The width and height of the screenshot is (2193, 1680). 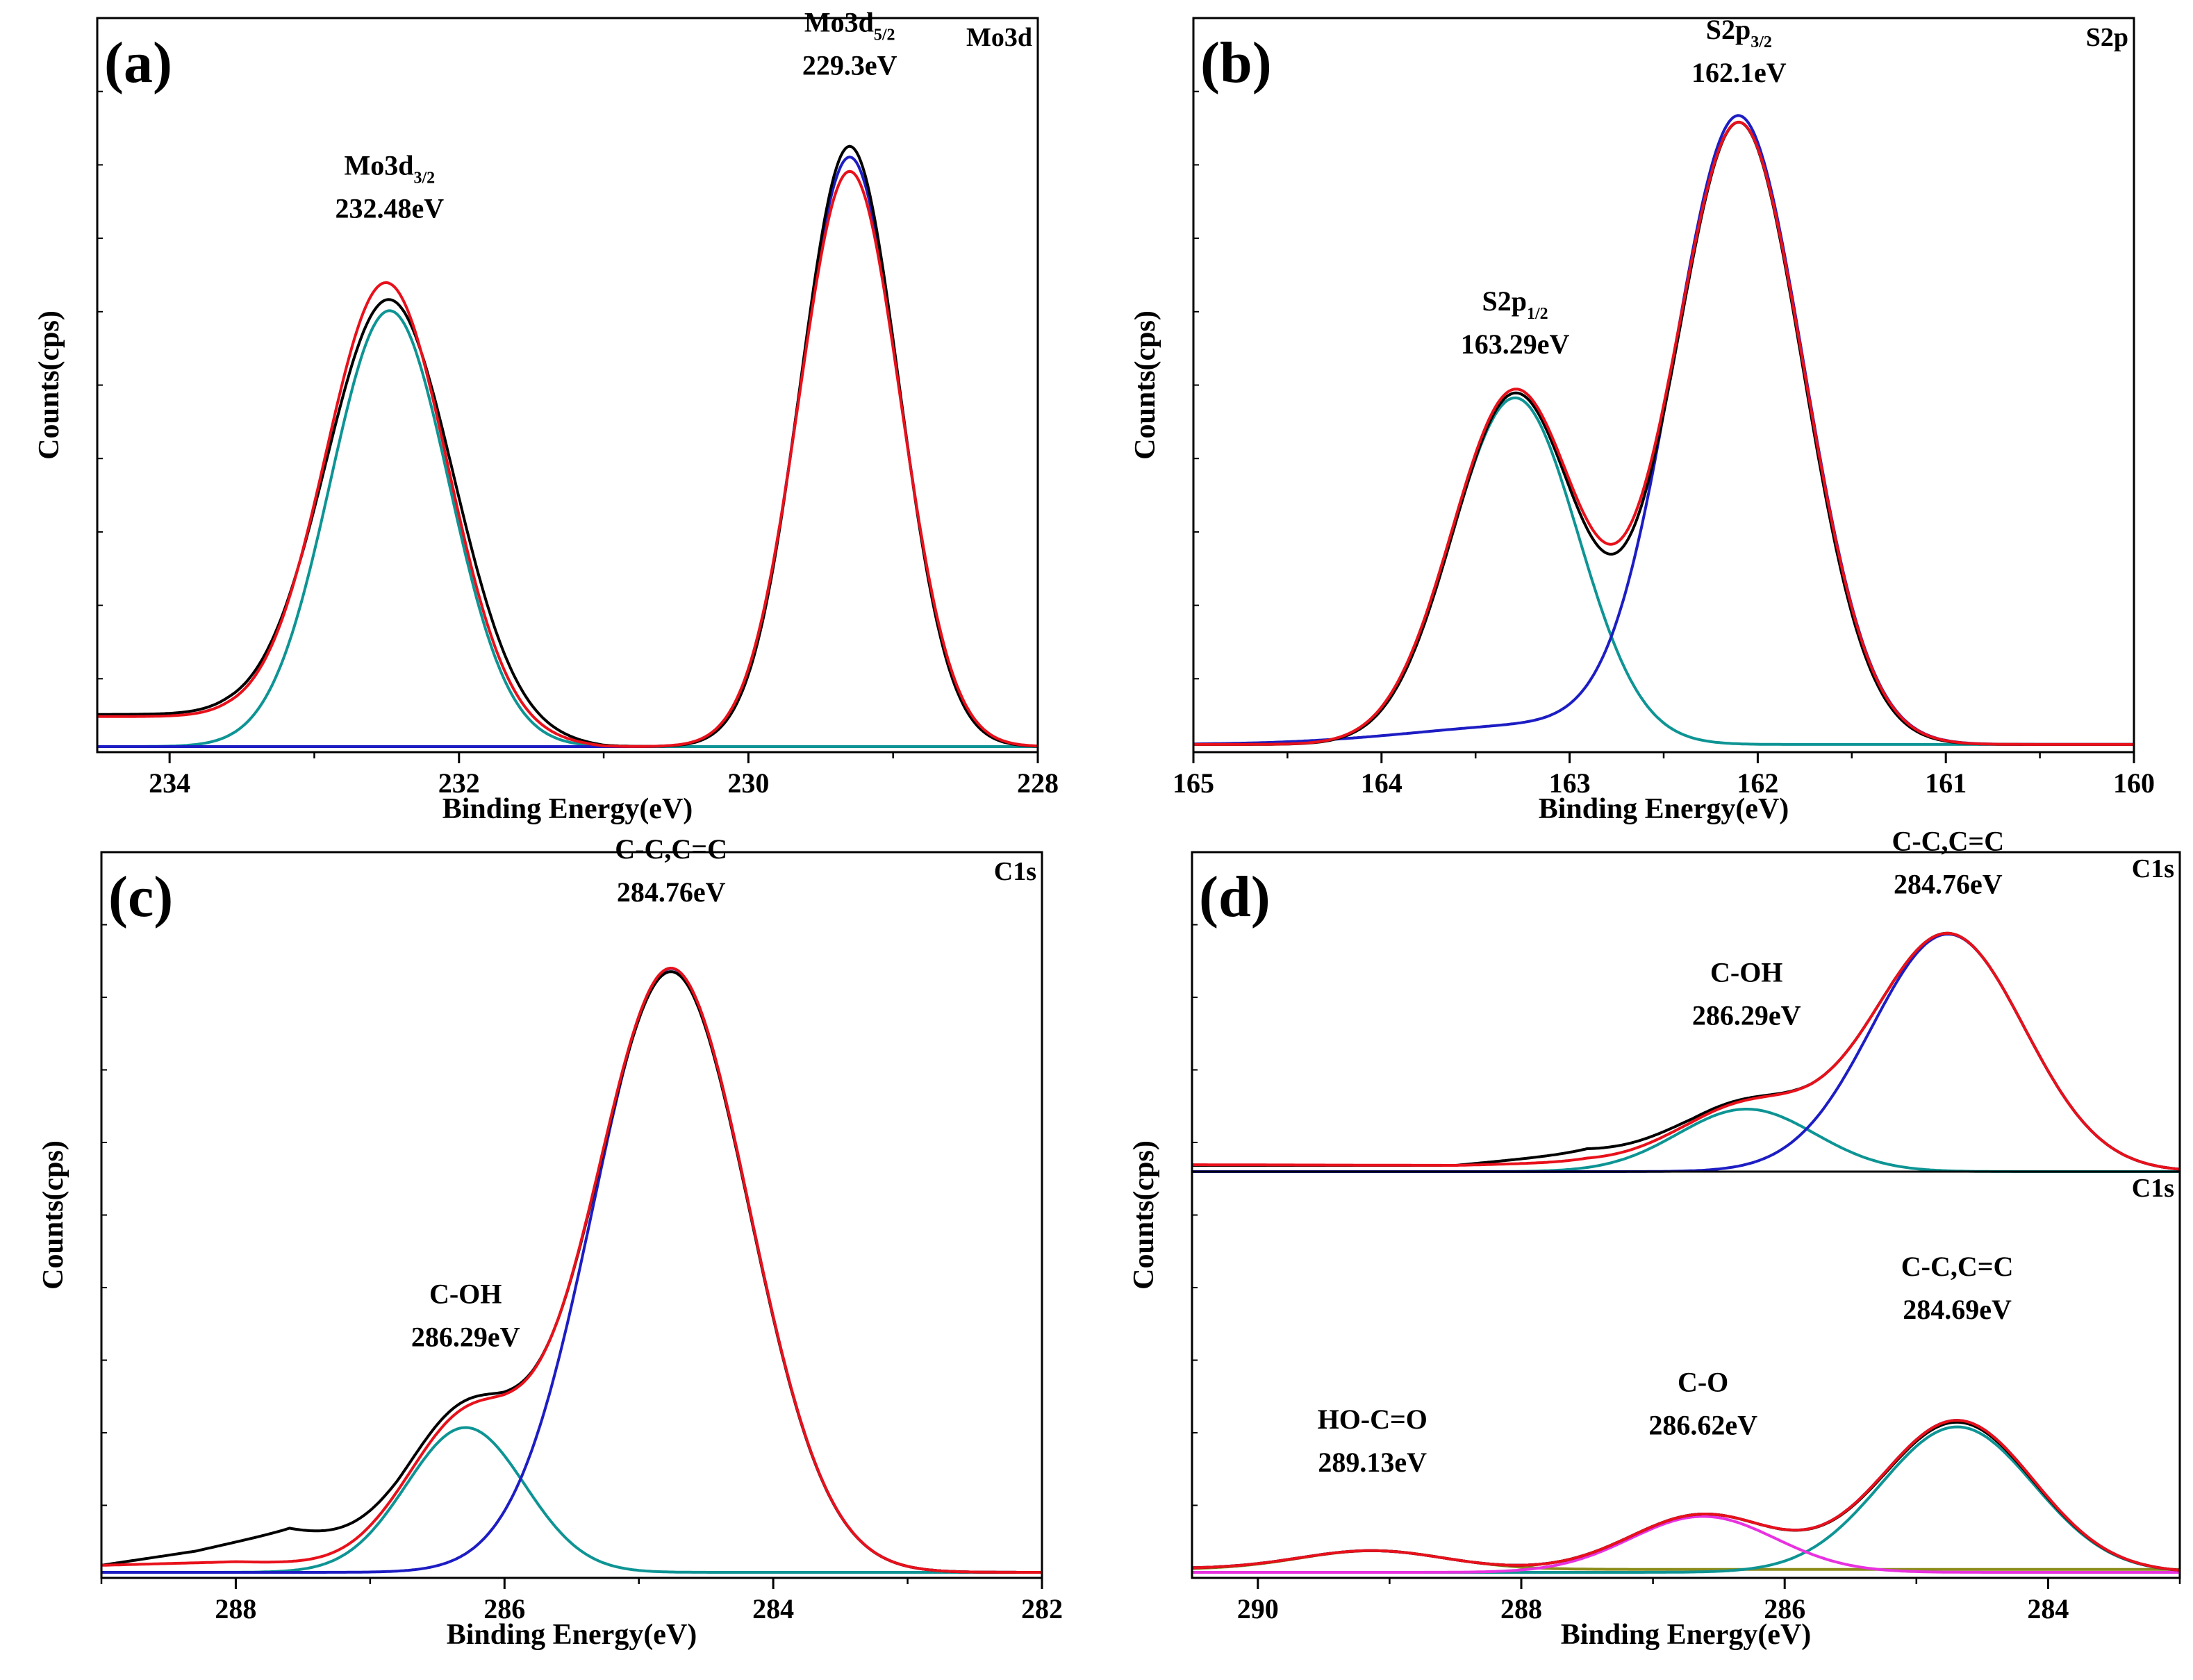 What do you see at coordinates (2107, 37) in the screenshot?
I see `panel-b-corner-label: S2p` at bounding box center [2107, 37].